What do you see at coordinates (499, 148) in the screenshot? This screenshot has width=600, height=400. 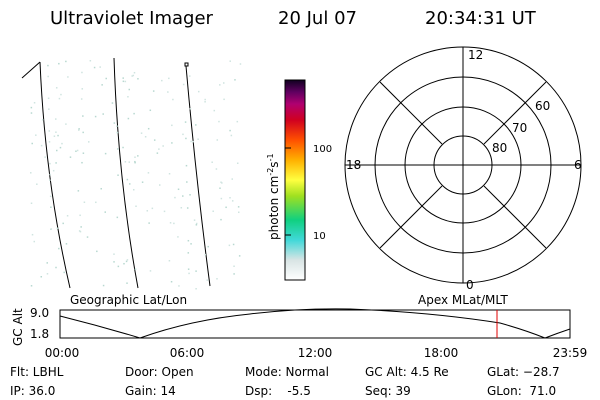 I see `lat-label: 80` at bounding box center [499, 148].